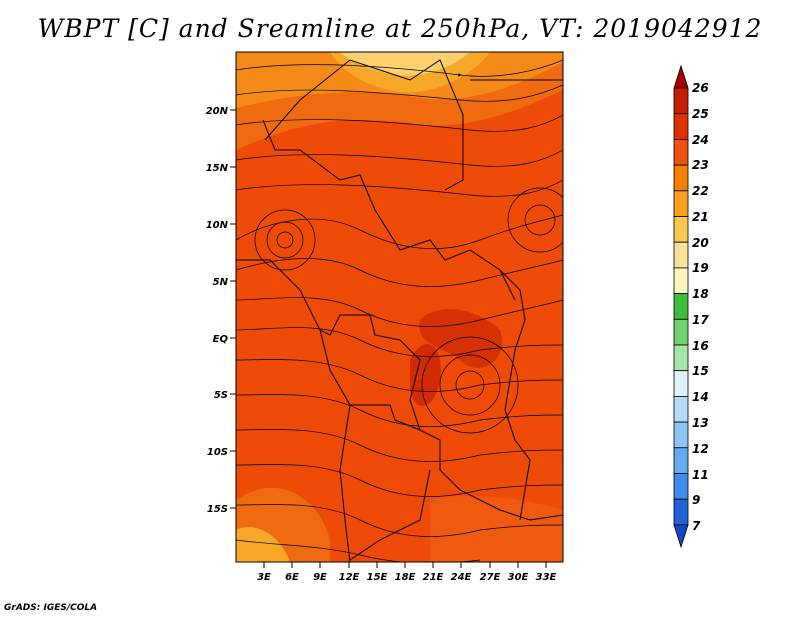 The height and width of the screenshot is (618, 800). Describe the element at coordinates (221, 395) in the screenshot. I see `lat-label: 5S` at that location.